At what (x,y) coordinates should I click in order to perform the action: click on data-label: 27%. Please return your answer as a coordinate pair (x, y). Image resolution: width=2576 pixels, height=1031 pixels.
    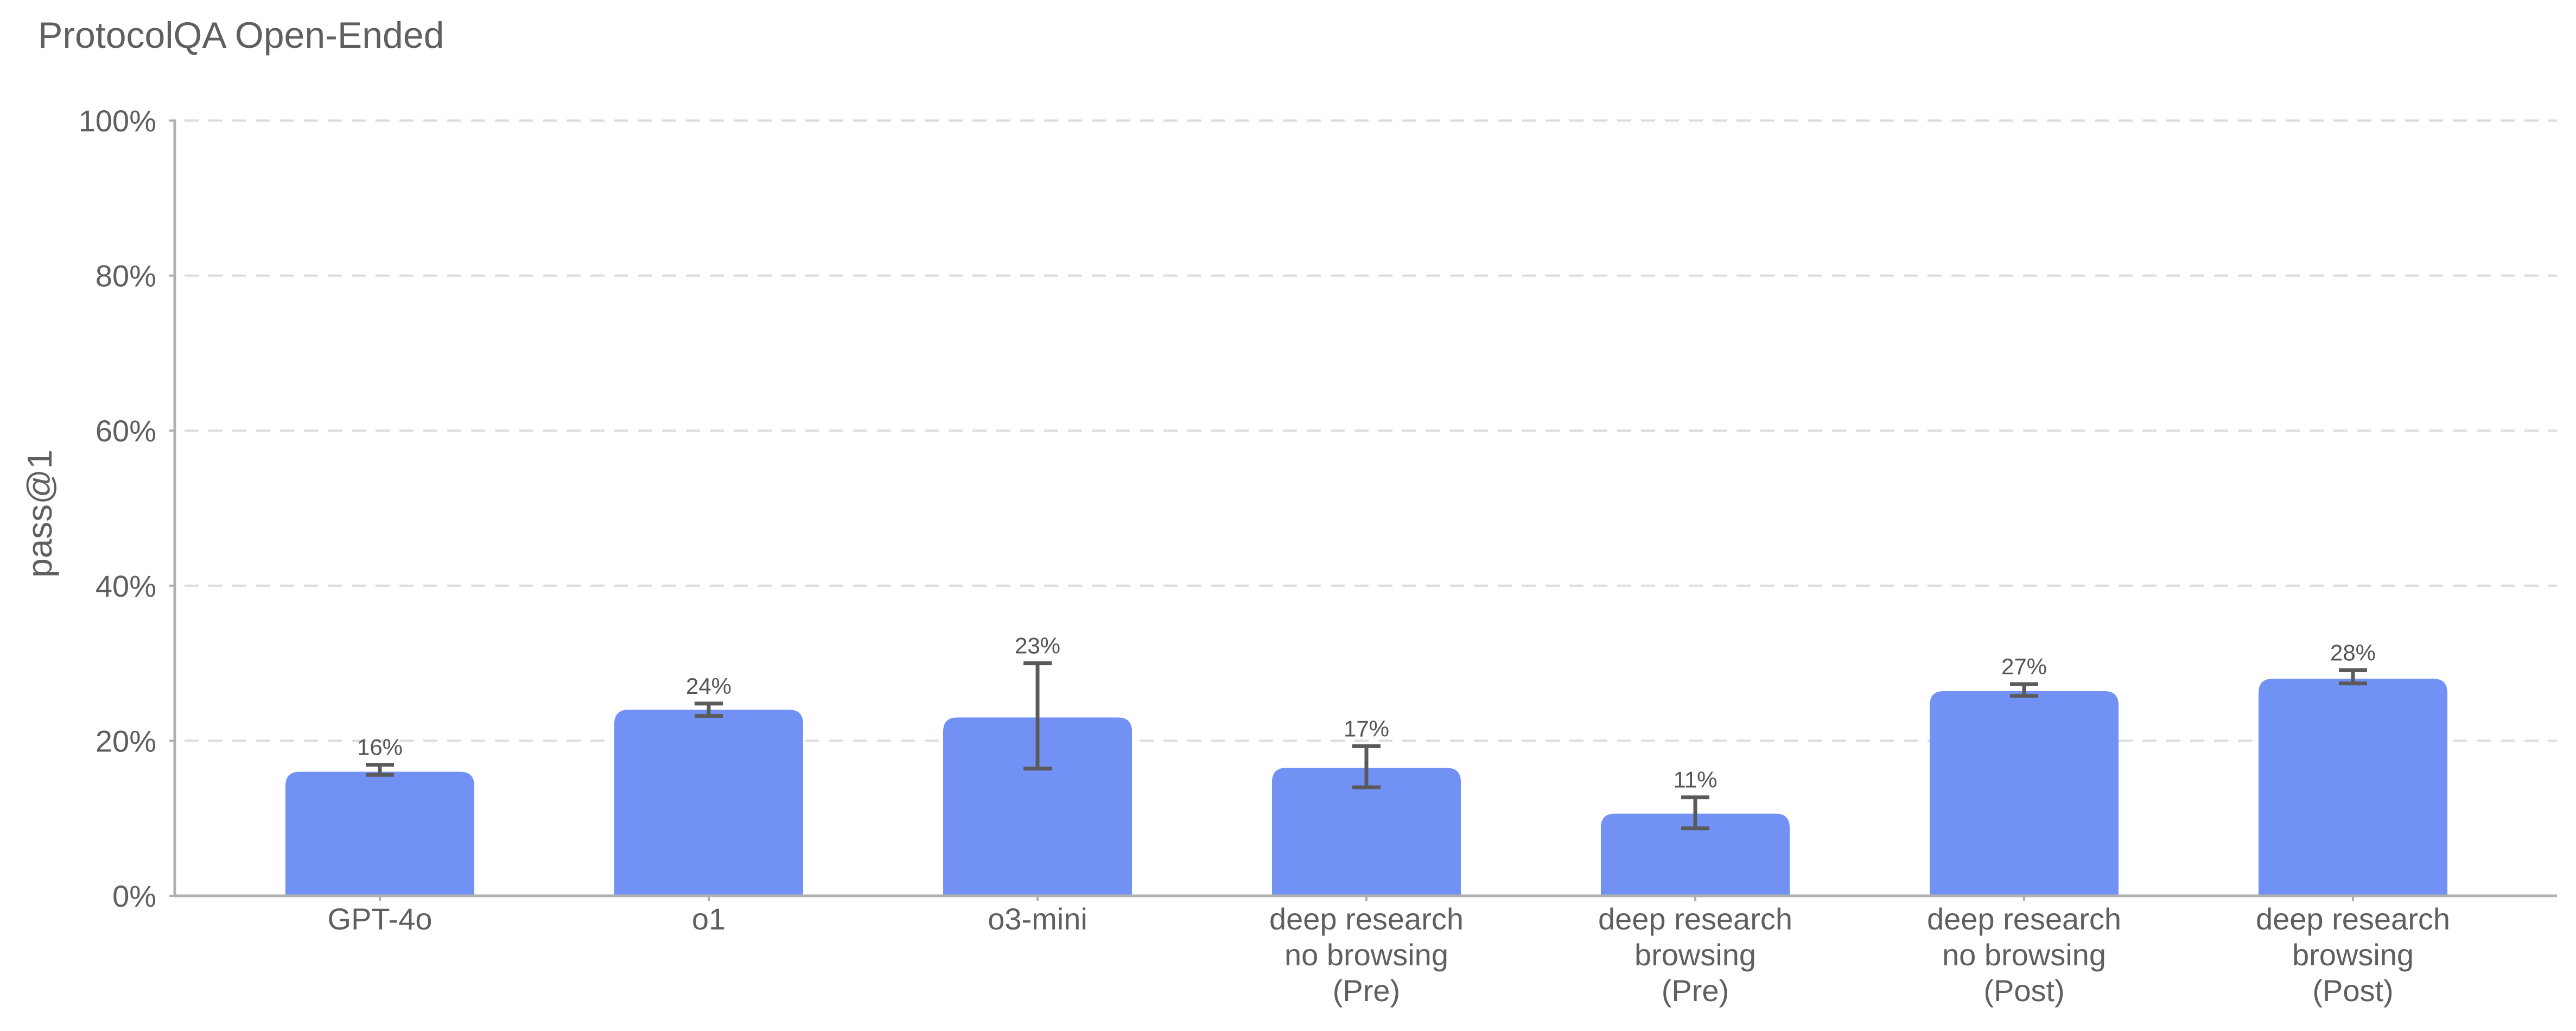
    Looking at the image, I should click on (2024, 667).